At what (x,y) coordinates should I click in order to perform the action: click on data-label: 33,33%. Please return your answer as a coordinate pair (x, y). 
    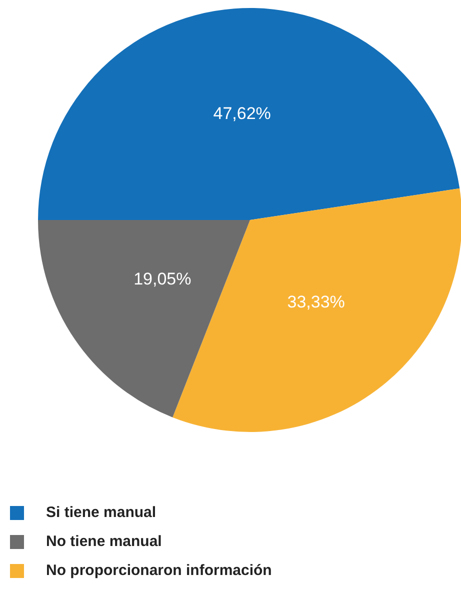
    Looking at the image, I should click on (316, 302).